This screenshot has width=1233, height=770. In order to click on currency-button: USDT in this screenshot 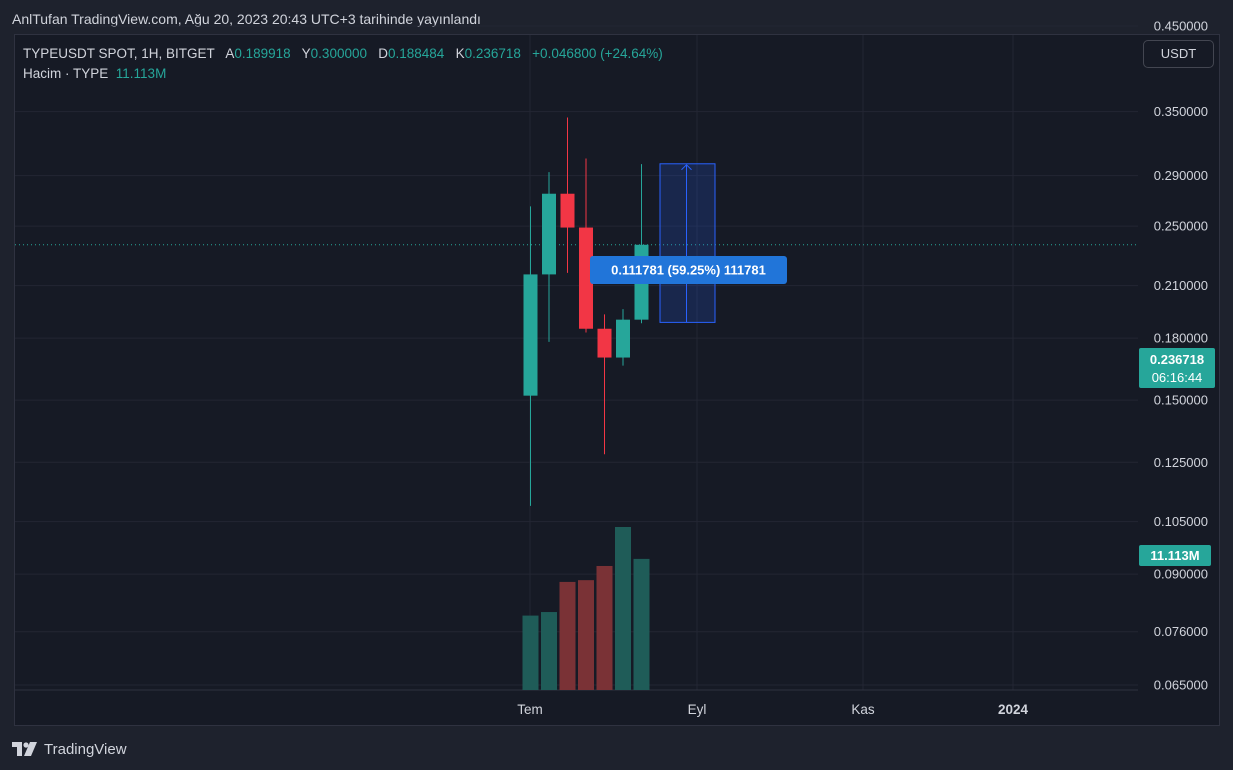, I will do `click(1178, 54)`.